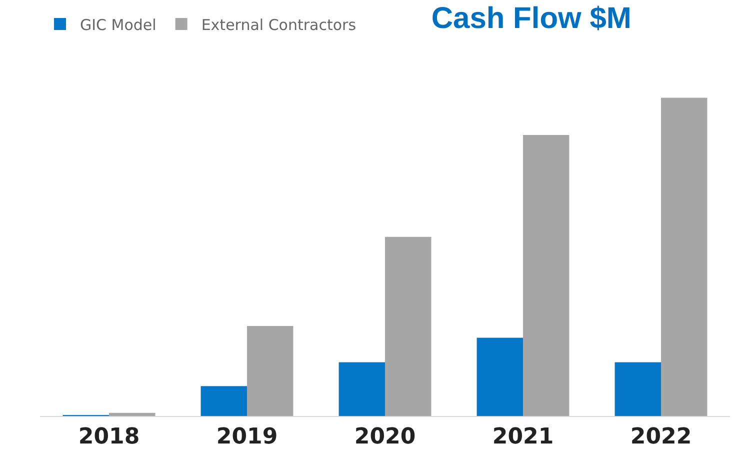 The height and width of the screenshot is (466, 738). I want to click on x-tick-label: 2021, so click(523, 437).